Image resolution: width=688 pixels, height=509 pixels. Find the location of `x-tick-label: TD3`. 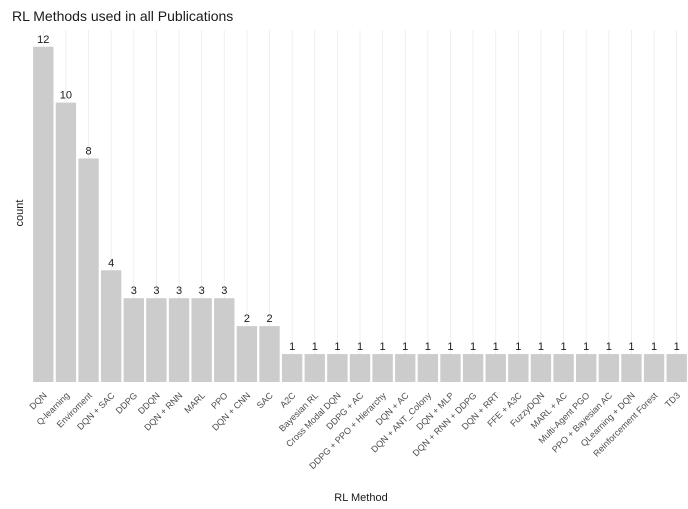

x-tick-label: TD3 is located at coordinates (672, 399).